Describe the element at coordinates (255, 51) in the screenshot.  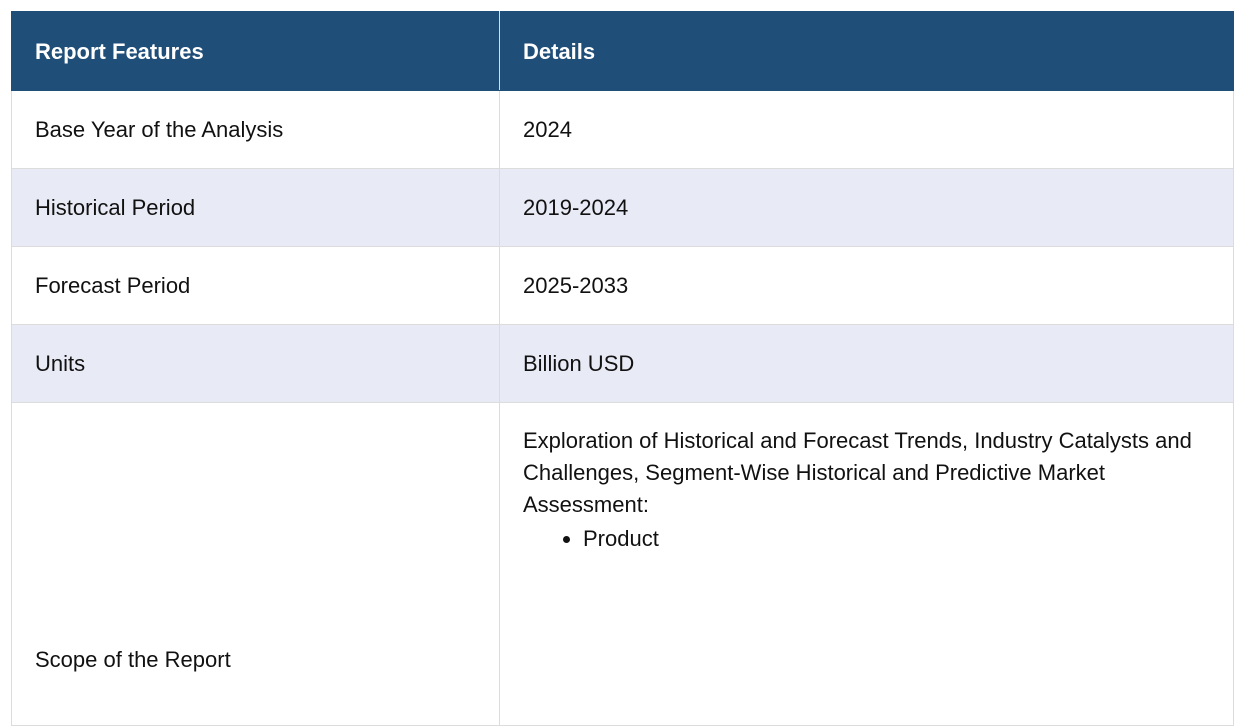
I see `header-report-features: Report Features` at that location.